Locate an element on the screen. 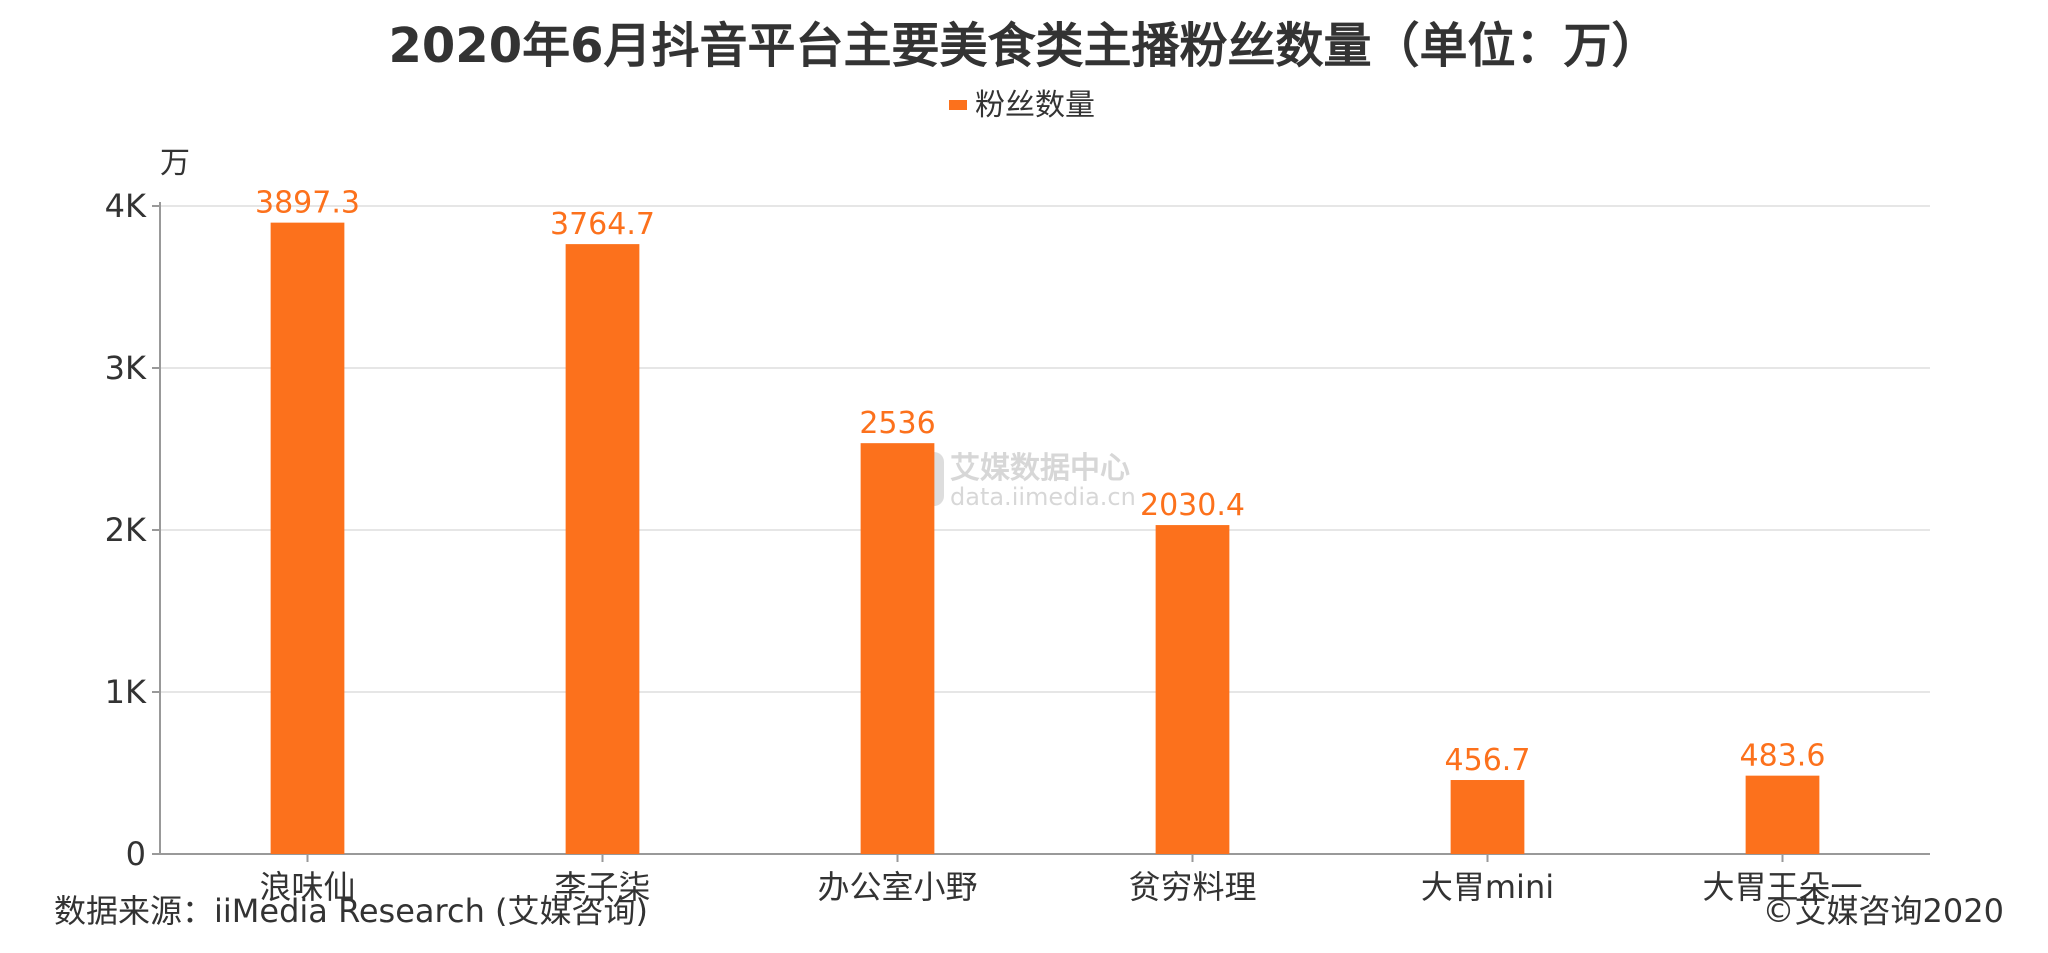 The image size is (2048, 953). legend-swatch is located at coordinates (958, 105).